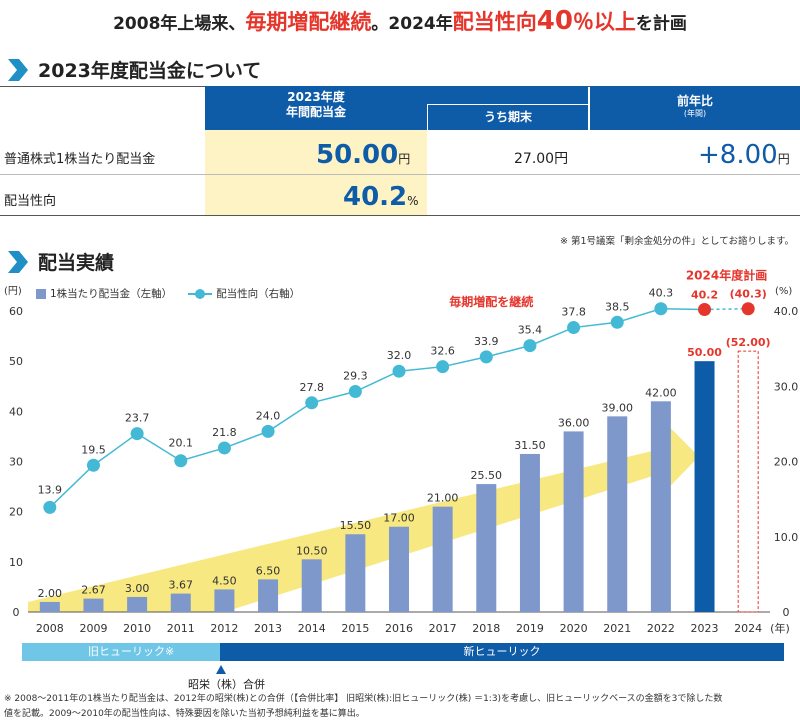 The height and width of the screenshot is (727, 800). I want to click on bar-value-label: (52.00), so click(748, 342).